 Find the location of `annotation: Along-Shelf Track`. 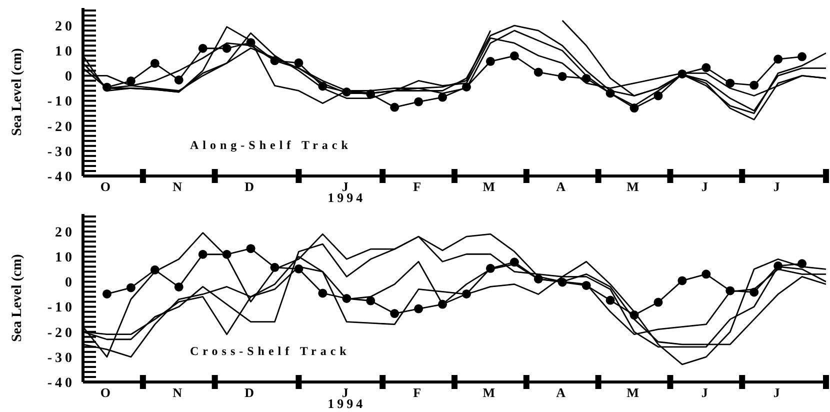

annotation: Along-Shelf Track is located at coordinates (271, 145).